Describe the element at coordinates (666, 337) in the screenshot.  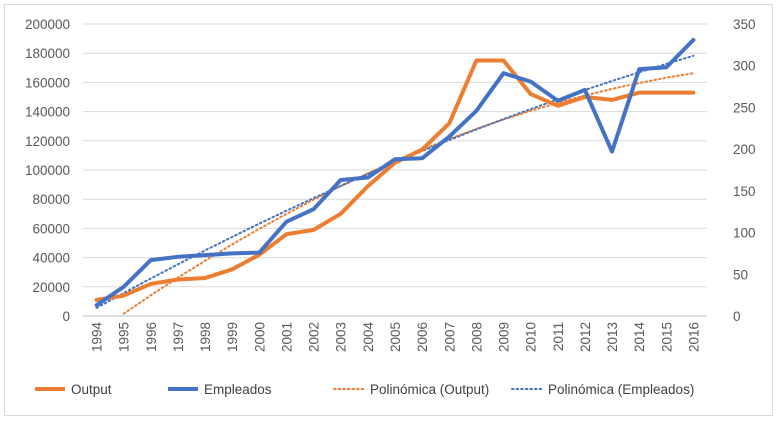
I see `x-axis-tick-label: 2015` at that location.